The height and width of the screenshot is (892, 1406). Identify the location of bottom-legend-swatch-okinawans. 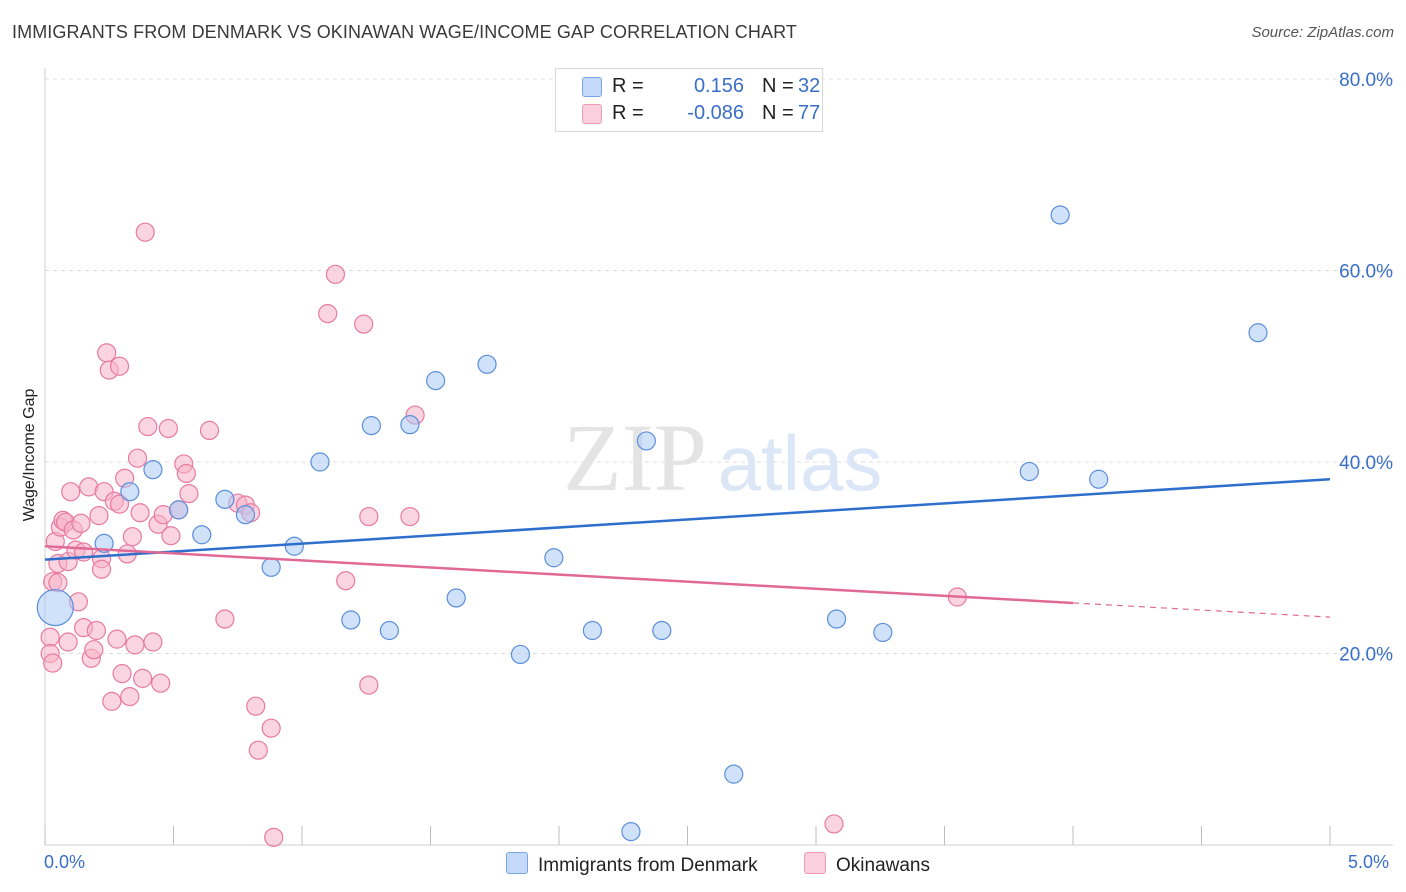
(815, 863).